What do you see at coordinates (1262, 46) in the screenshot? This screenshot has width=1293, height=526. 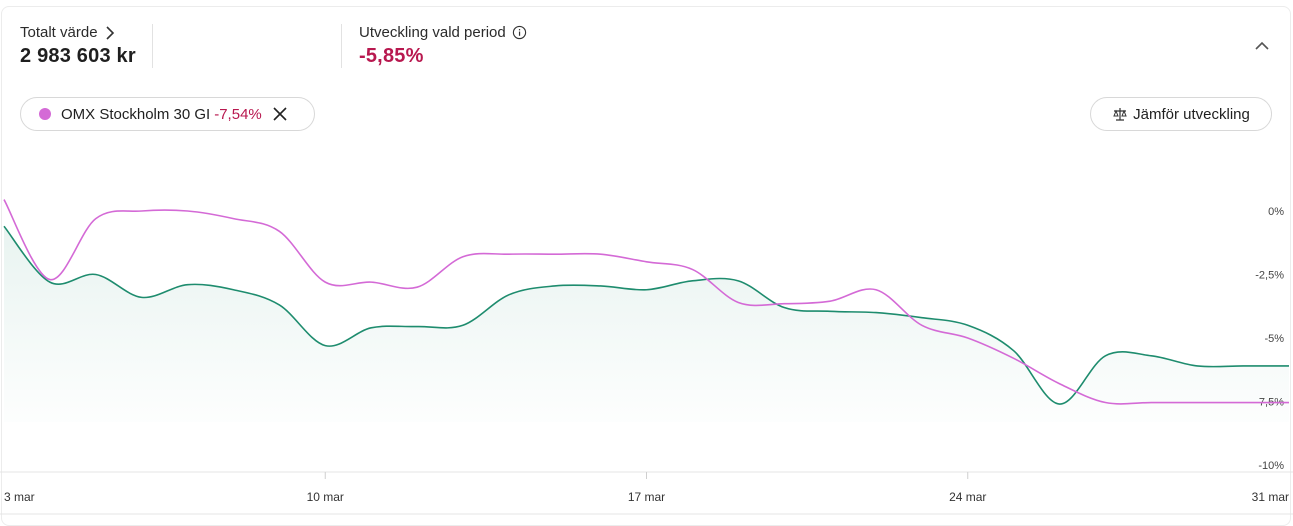 I see `chevron-up-icon` at bounding box center [1262, 46].